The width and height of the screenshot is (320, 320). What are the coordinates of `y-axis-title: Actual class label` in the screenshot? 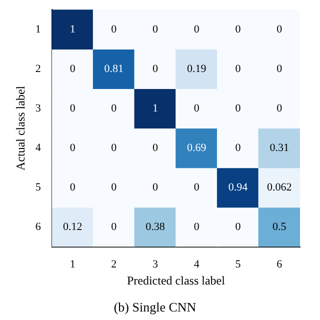 It's located at (20, 128).